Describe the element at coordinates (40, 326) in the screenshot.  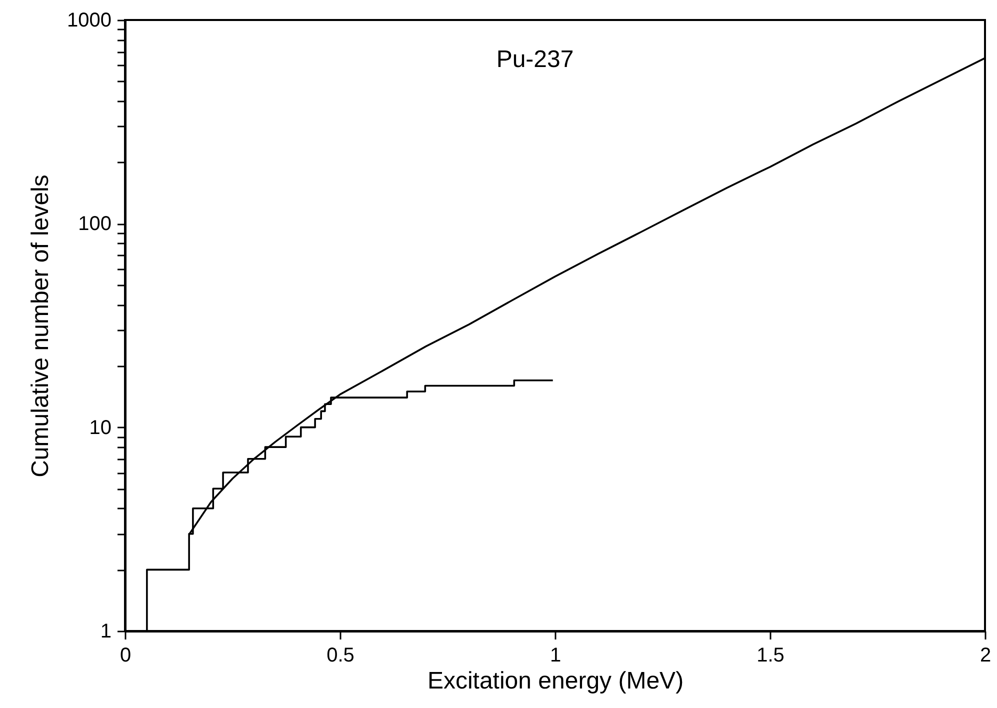
I see `y-axis-title: Cumulative number of levels` at that location.